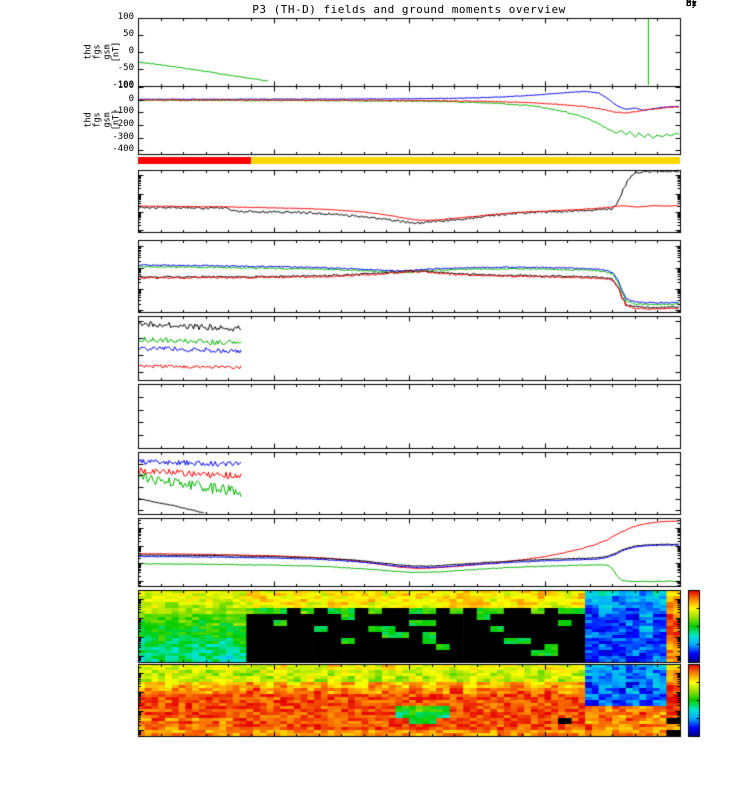 The image size is (750, 800). I want to click on label: bz, so click(691, 4).